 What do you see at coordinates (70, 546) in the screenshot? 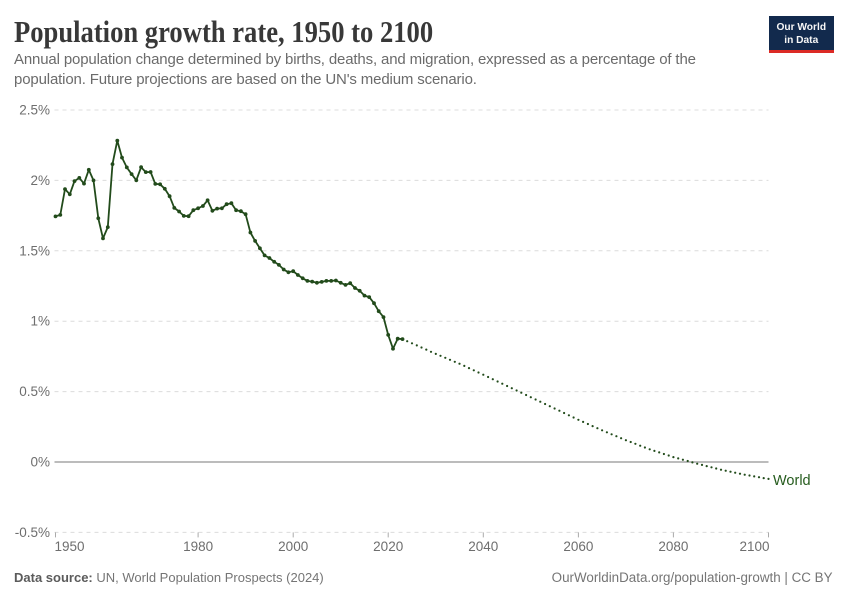
I see `svg-text: 1950` at bounding box center [70, 546].